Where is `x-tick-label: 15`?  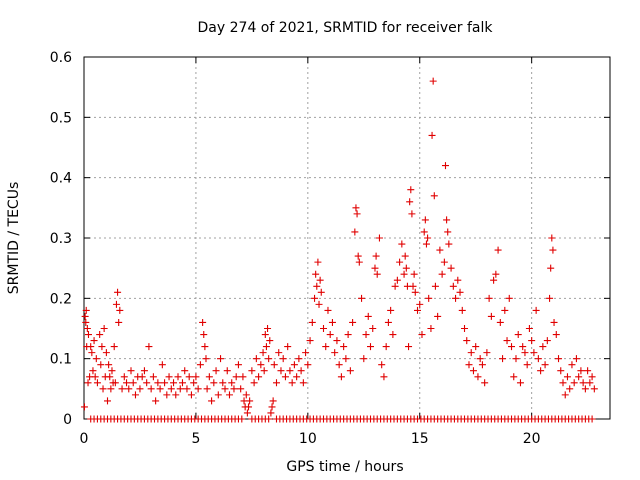
x-tick-label: 15 is located at coordinates (420, 439).